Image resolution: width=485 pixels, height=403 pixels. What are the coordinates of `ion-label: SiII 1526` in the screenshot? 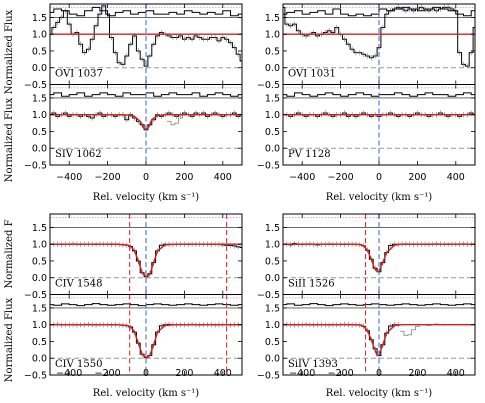 It's located at (311, 284).